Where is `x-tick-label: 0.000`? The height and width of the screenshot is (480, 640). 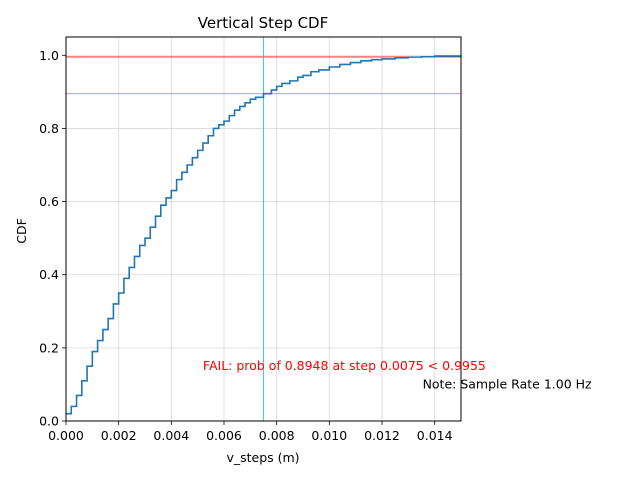 x-tick-label: 0.000 is located at coordinates (66, 435).